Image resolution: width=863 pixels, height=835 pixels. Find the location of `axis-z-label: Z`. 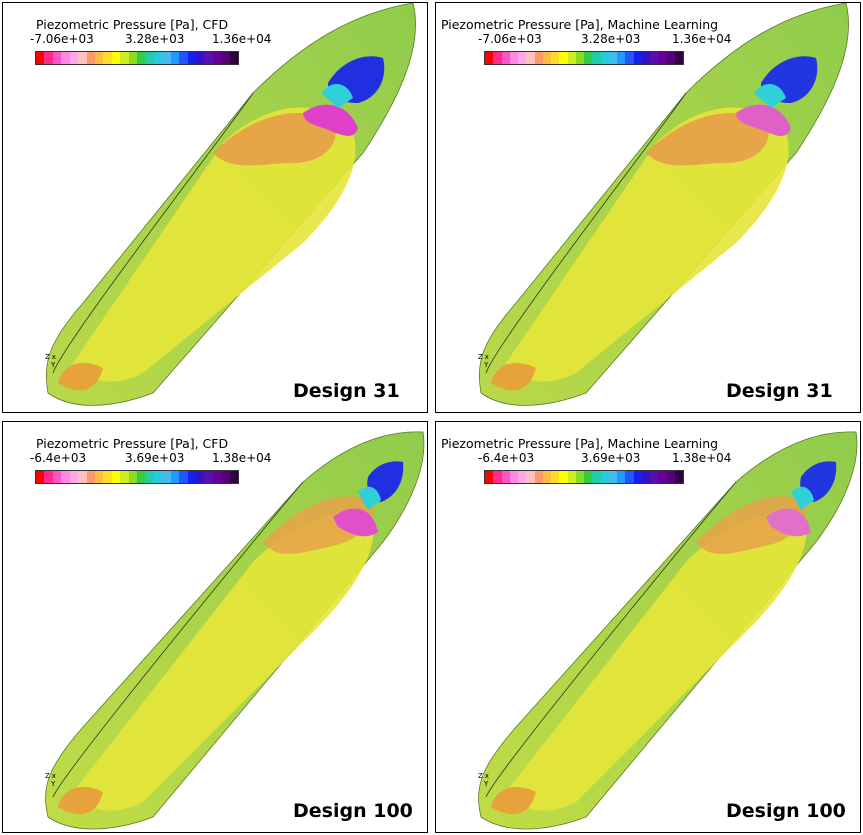

axis-z-label: Z is located at coordinates (480, 776).